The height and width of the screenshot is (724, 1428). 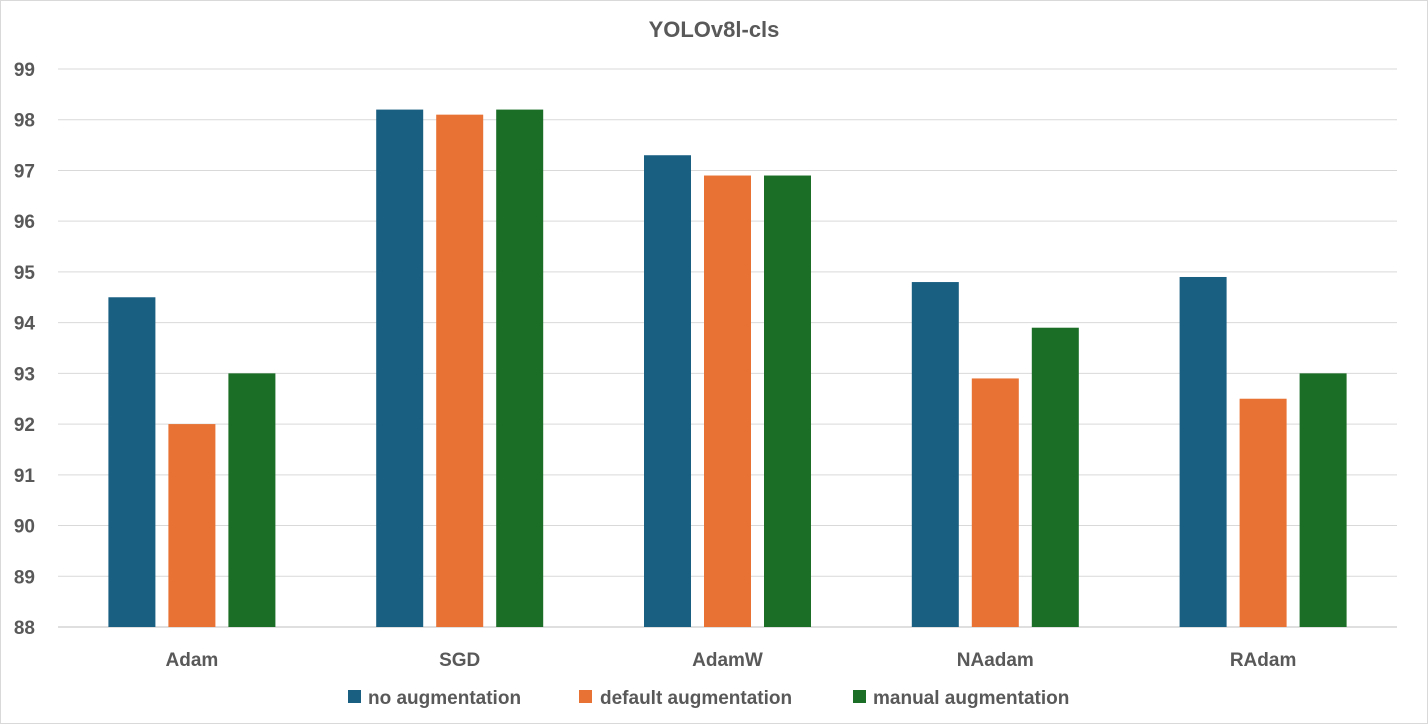 What do you see at coordinates (24, 70) in the screenshot?
I see `y-tick-label: 99` at bounding box center [24, 70].